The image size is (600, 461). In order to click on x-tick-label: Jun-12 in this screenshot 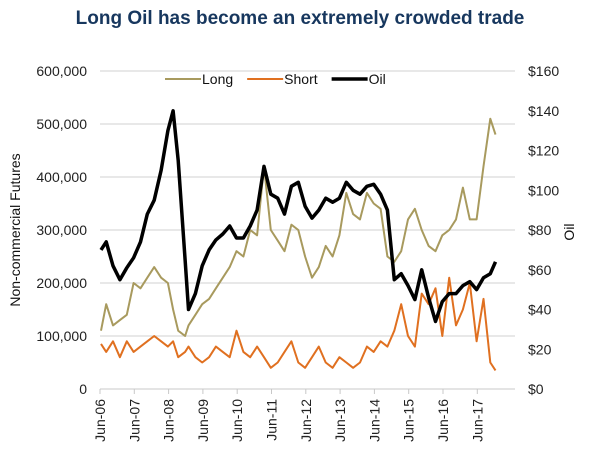, I will do `click(306, 420)`.